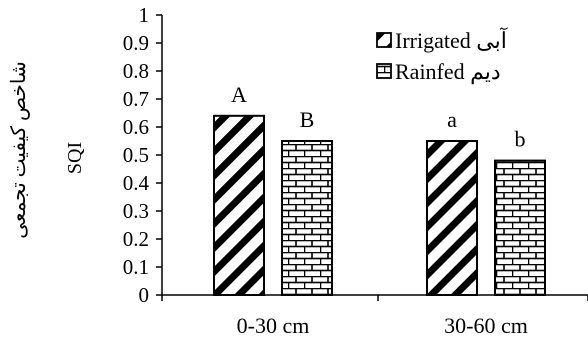 The image size is (588, 340). What do you see at coordinates (520, 139) in the screenshot?
I see `significance-letter: b` at bounding box center [520, 139].